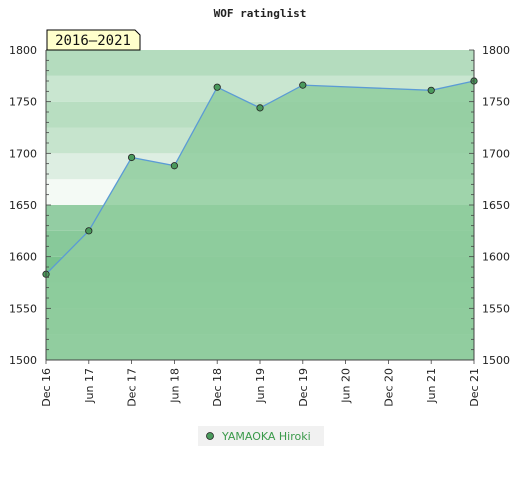 The image size is (520, 480). What do you see at coordinates (496, 102) in the screenshot?
I see `y-tick-label-right: 1750` at bounding box center [496, 102].